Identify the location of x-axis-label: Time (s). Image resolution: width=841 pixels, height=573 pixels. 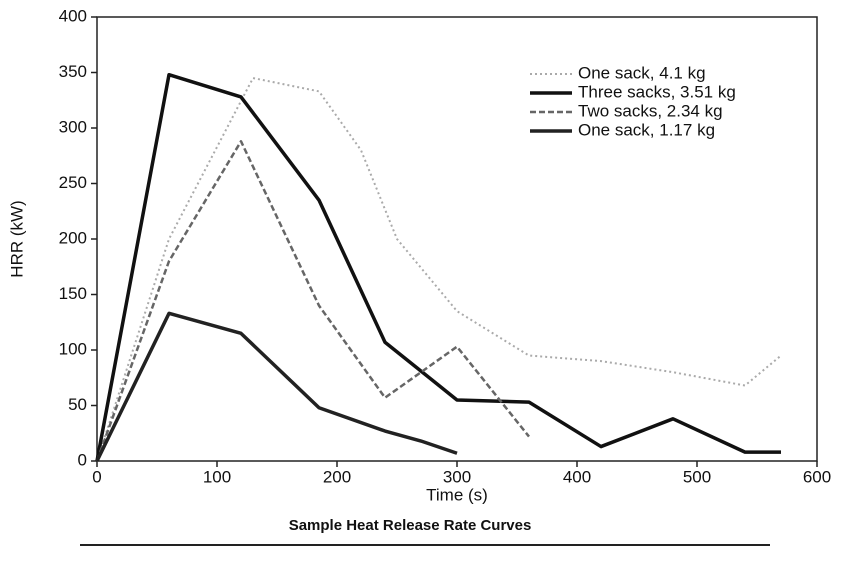
(457, 494).